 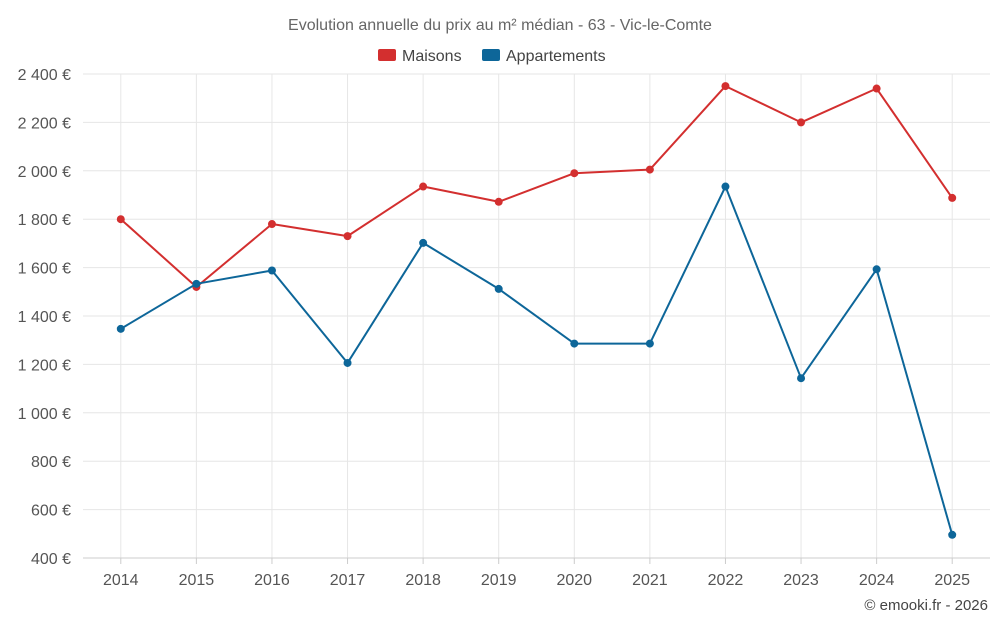 I want to click on data-point-maisons-2021, so click(x=649, y=169).